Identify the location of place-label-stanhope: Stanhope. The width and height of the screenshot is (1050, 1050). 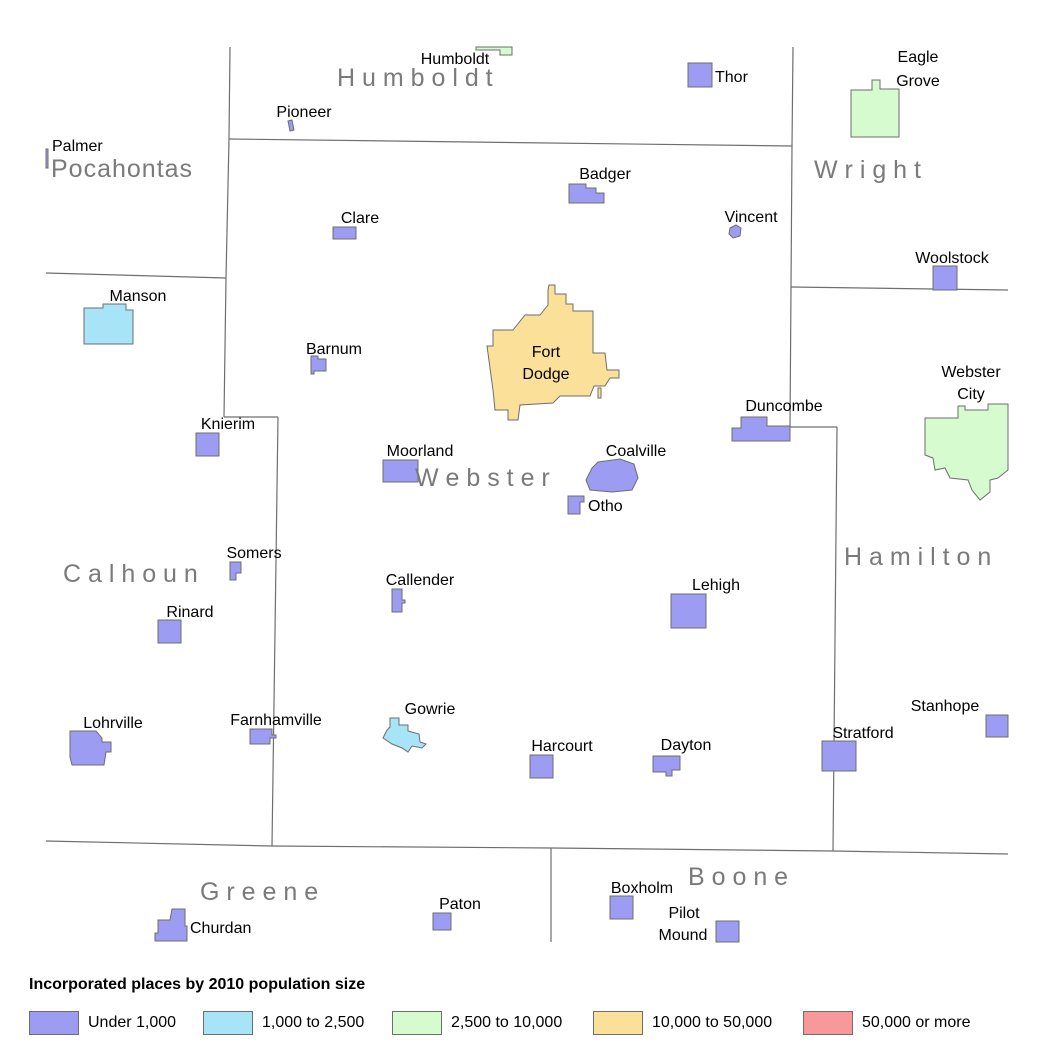
(945, 706).